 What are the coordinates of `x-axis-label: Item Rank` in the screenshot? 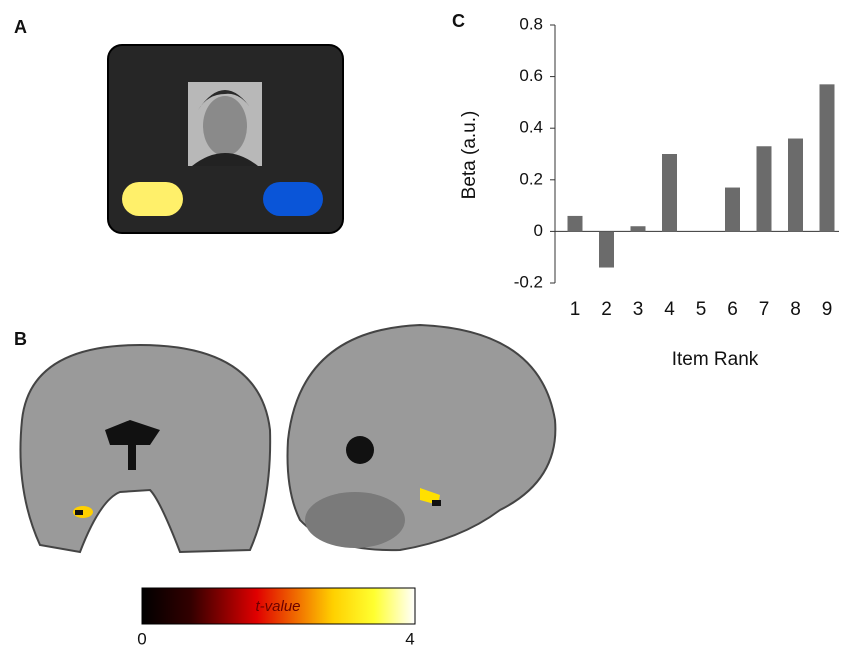 It's located at (715, 359).